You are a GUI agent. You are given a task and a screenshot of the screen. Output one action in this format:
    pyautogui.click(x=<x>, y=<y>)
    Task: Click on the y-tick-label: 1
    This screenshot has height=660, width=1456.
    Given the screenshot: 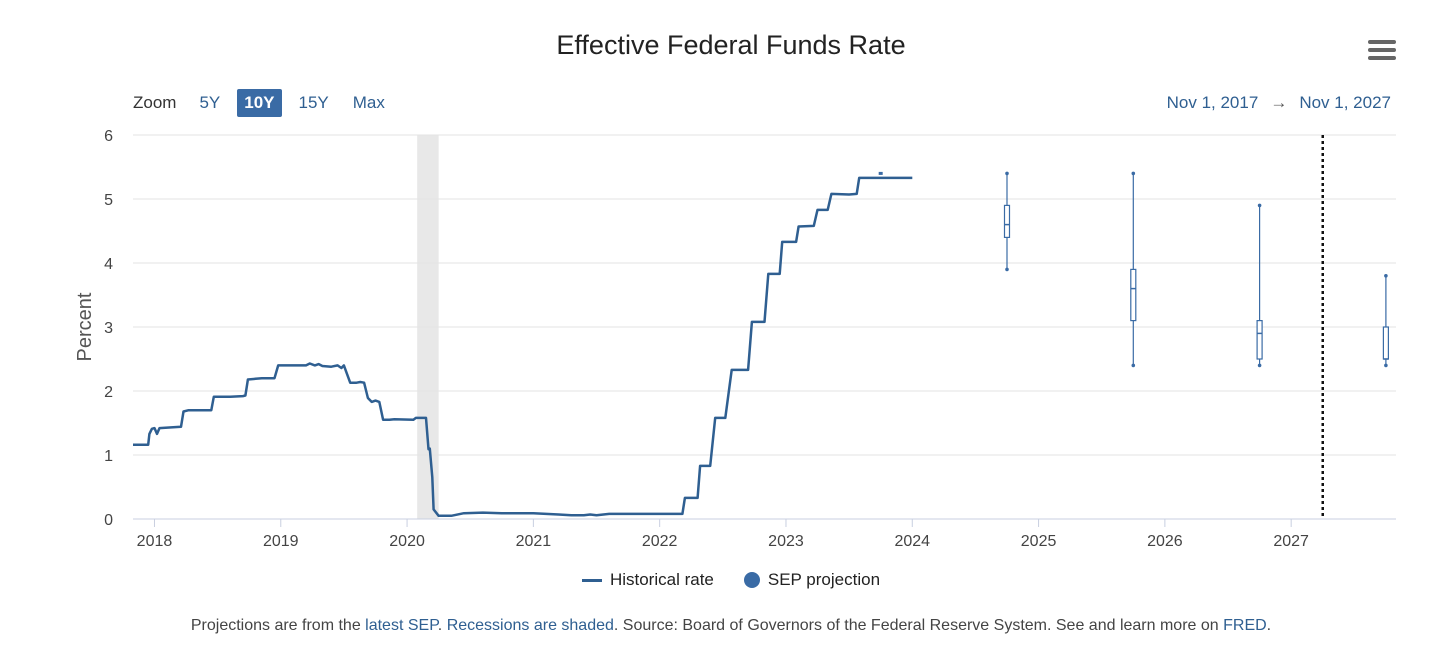 What is the action you would take?
    pyautogui.click(x=108, y=456)
    